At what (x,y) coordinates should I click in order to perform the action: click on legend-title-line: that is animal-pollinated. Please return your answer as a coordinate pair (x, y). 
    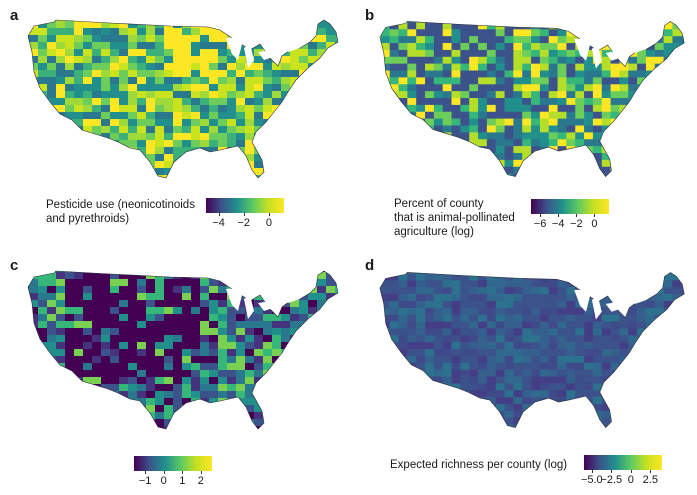
    Looking at the image, I should click on (454, 218).